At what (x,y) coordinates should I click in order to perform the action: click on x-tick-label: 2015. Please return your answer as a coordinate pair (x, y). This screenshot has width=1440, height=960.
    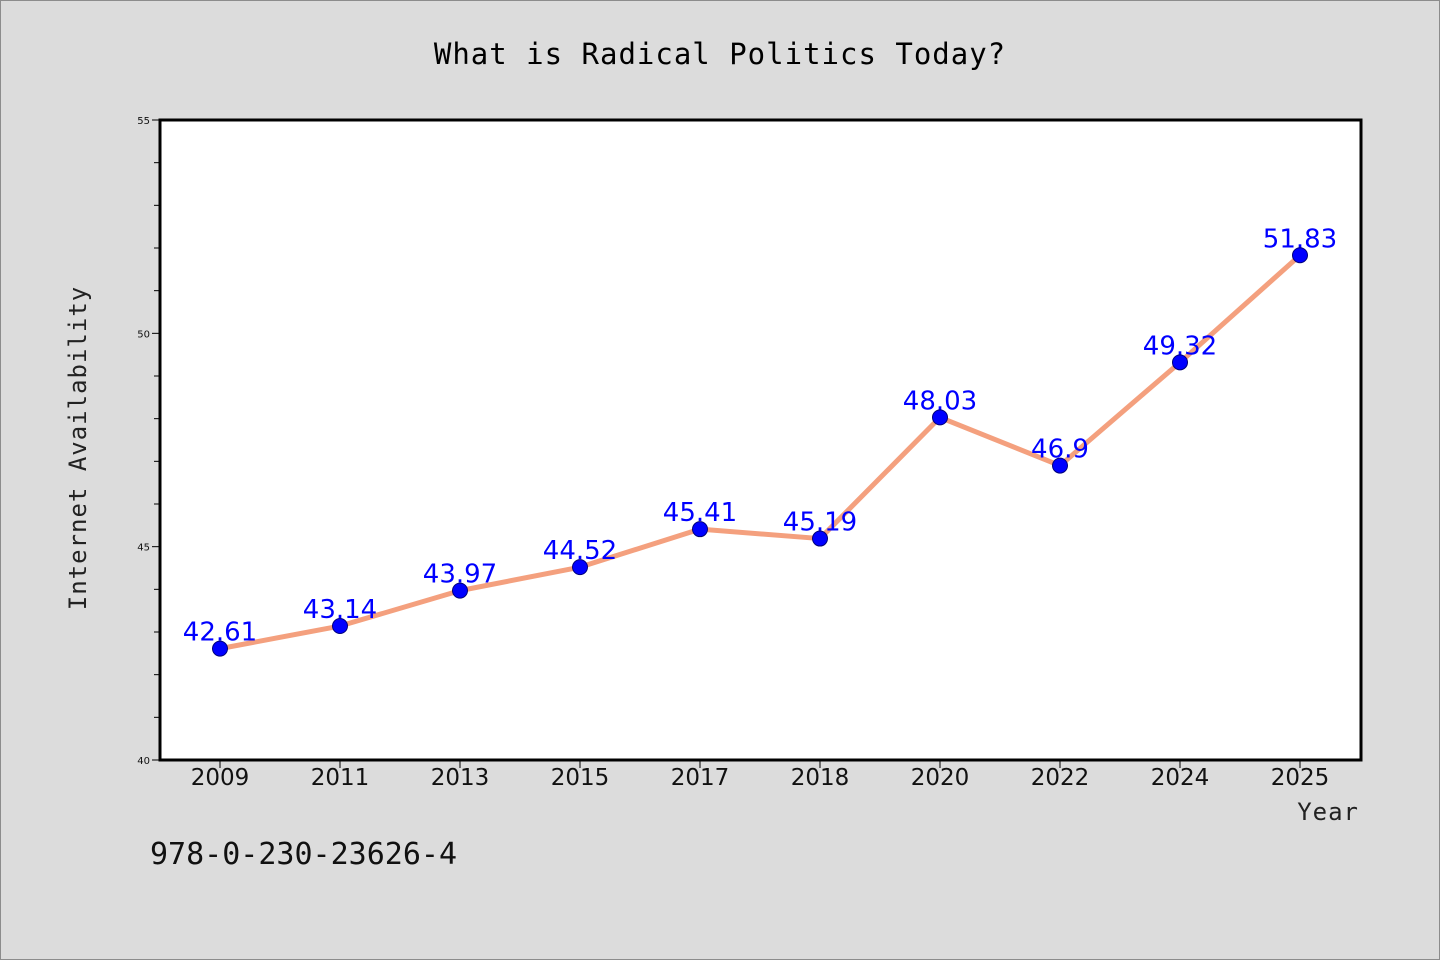
    Looking at the image, I should click on (580, 778).